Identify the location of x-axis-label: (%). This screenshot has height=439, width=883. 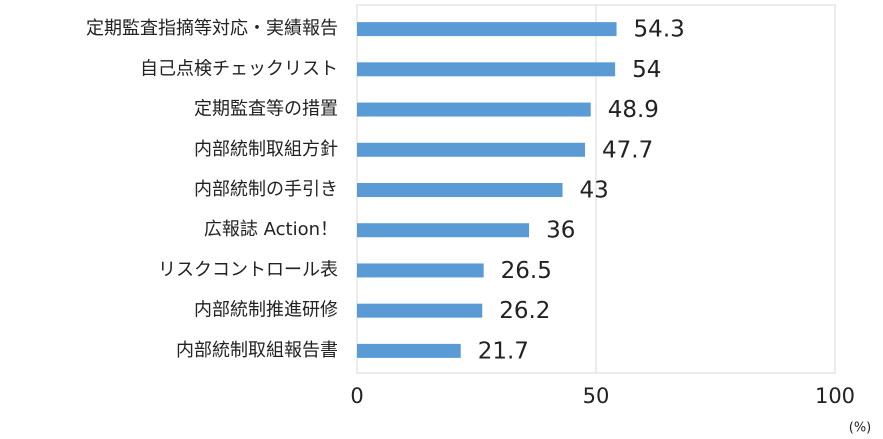
(860, 428).